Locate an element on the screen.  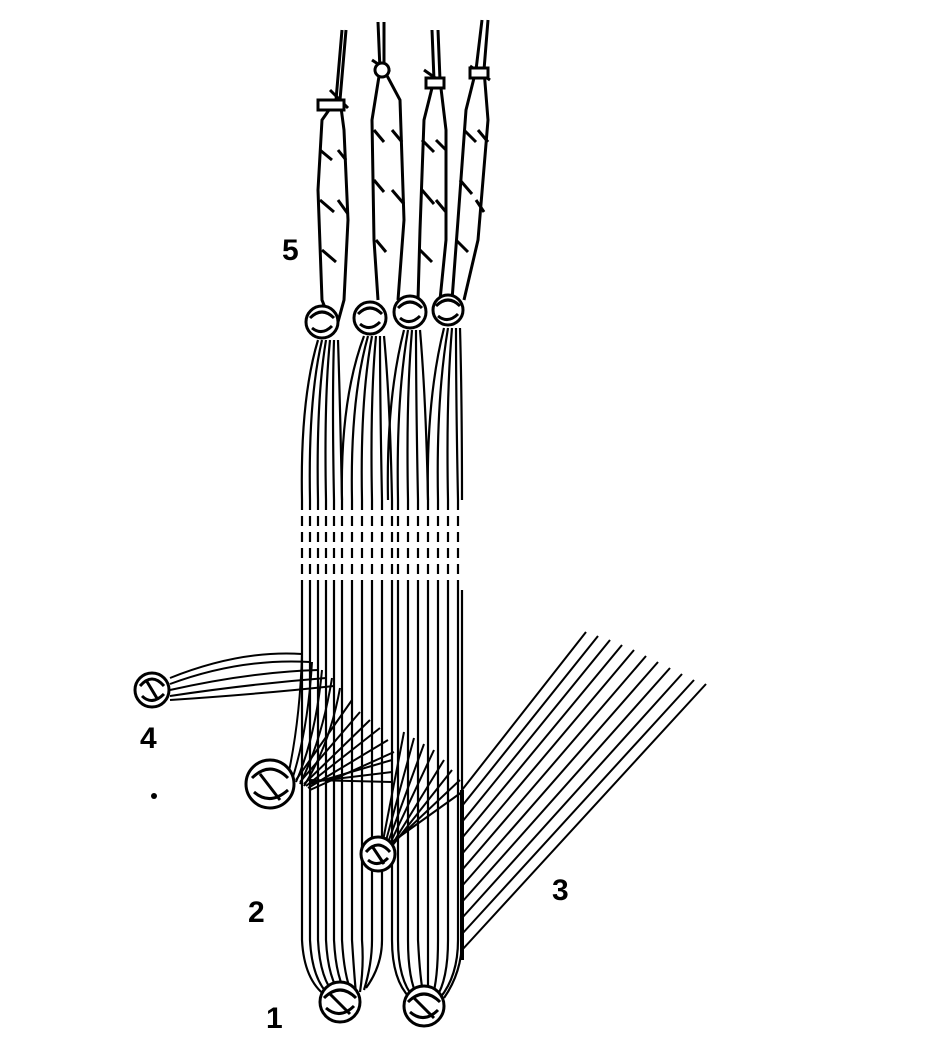
knots is located at coordinates (289, 849).